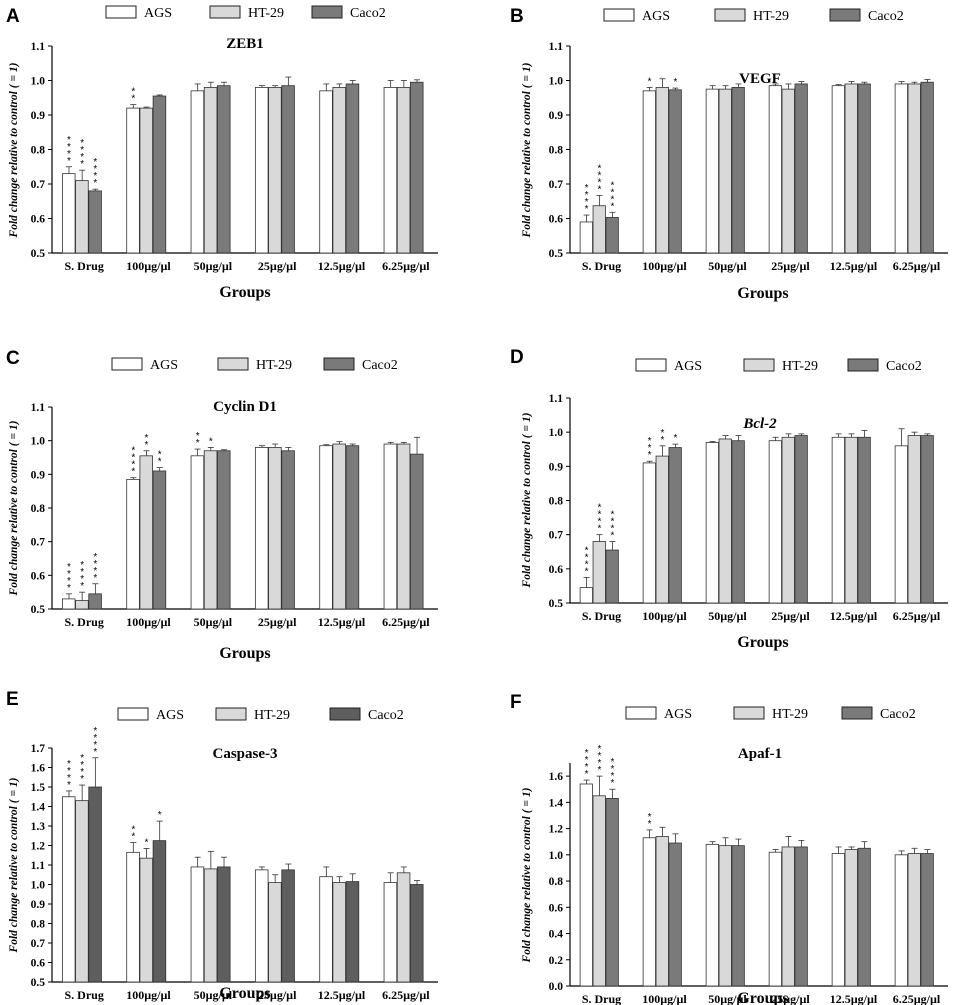 This screenshot has height=1005, width=962. Describe the element at coordinates (664, 616) in the screenshot. I see `x-category-label: 100µg/µl` at that location.